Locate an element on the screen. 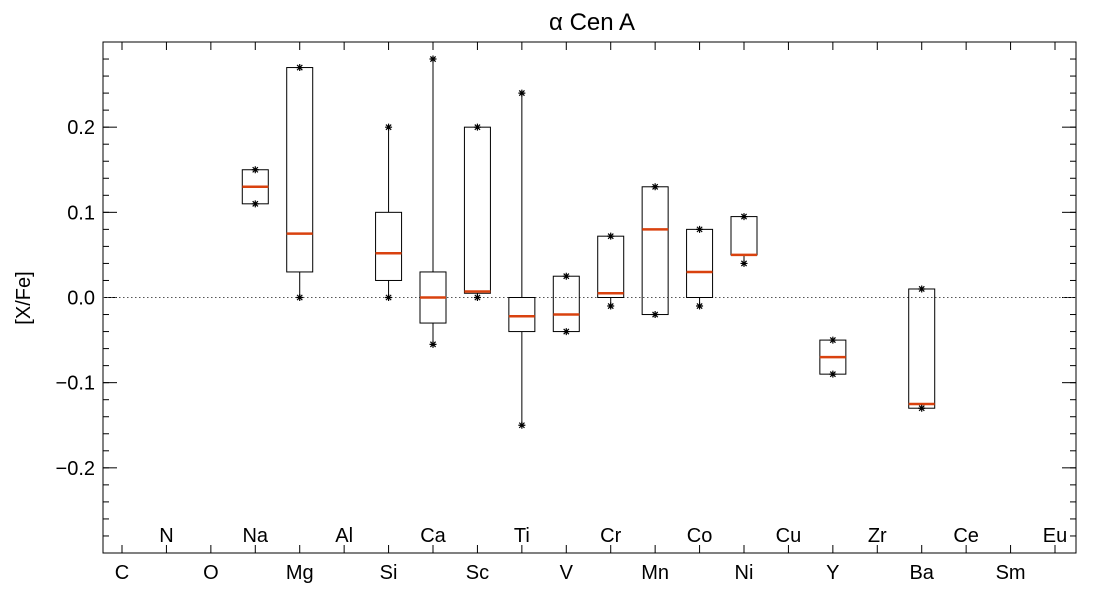  y-tick-label: 0.0 is located at coordinates (81, 299).